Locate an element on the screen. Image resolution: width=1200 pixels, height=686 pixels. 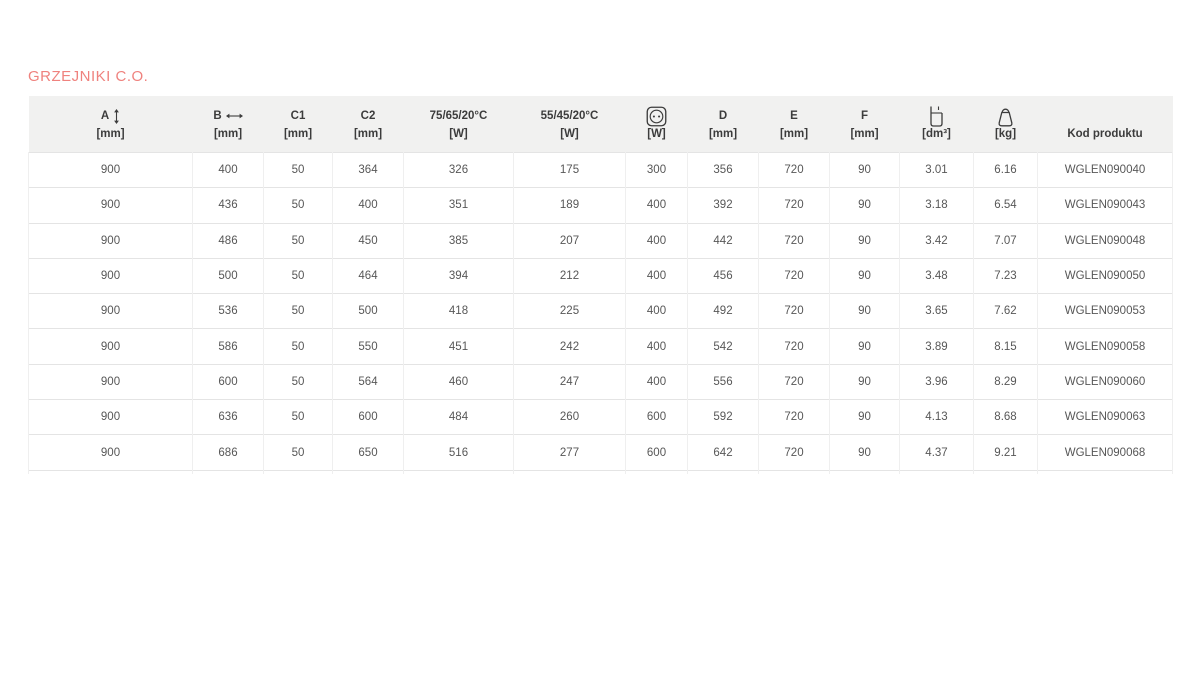
column-header-kod-produktu: Kod produktu is located at coordinates (1105, 124).